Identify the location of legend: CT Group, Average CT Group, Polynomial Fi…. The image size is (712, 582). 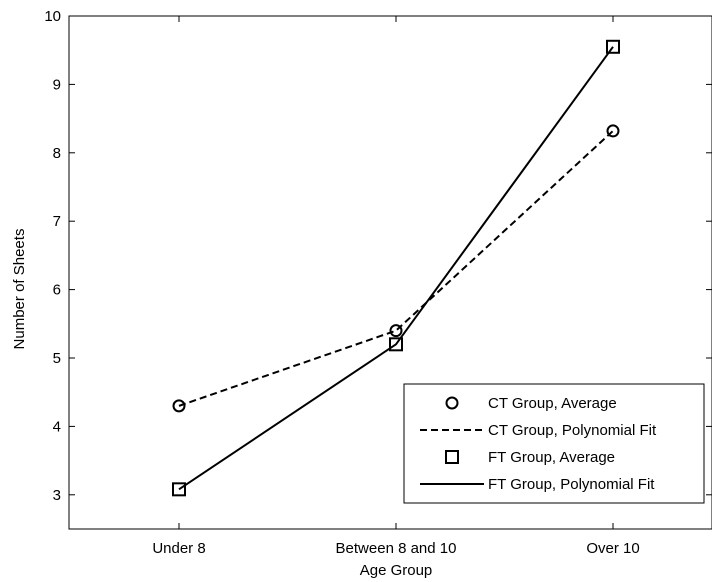
(554, 443).